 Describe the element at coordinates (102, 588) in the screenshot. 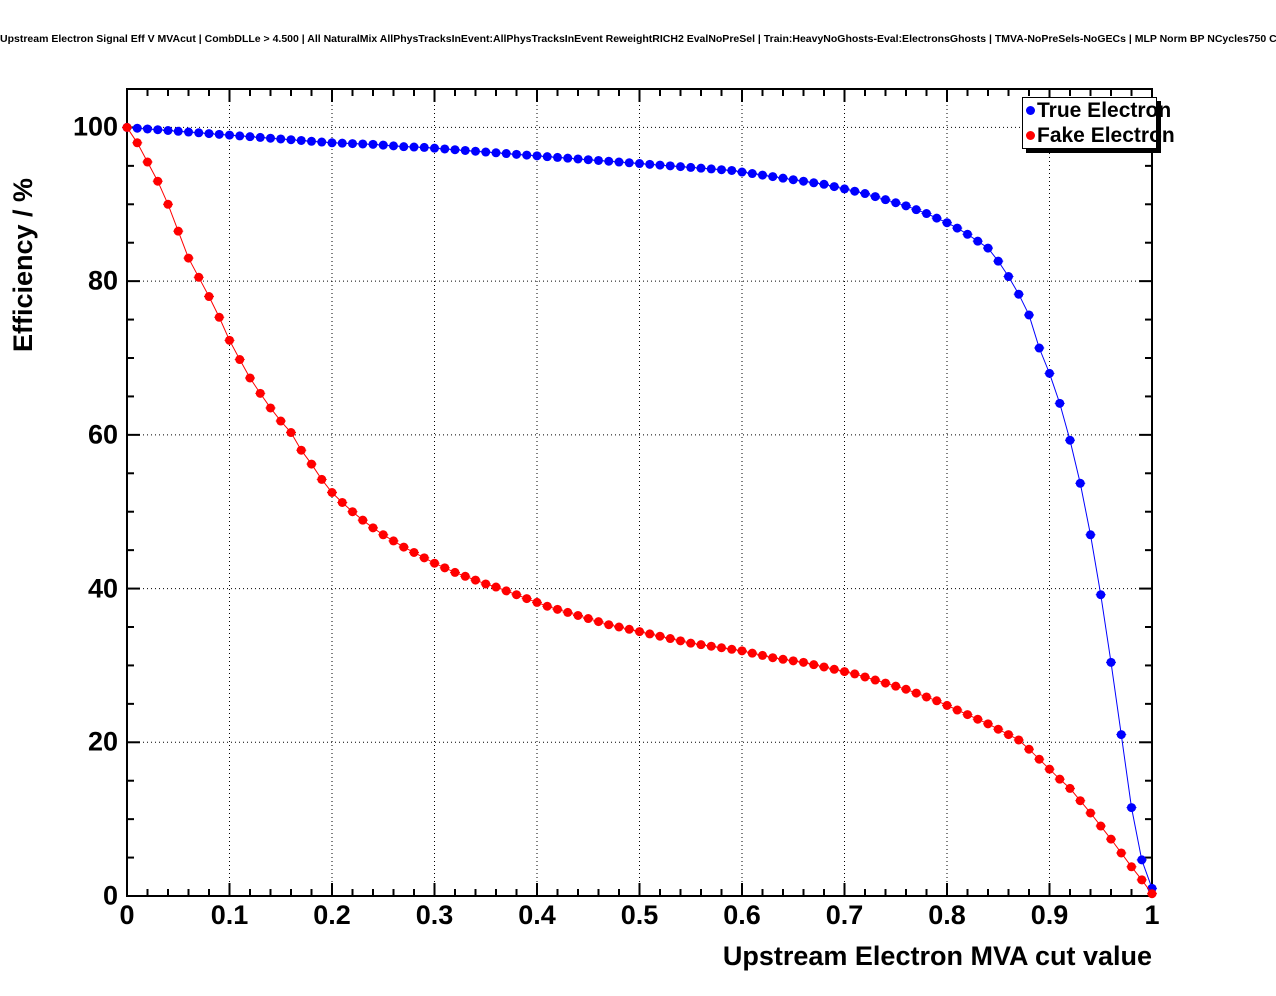

I see `y-tick-label: 40` at that location.